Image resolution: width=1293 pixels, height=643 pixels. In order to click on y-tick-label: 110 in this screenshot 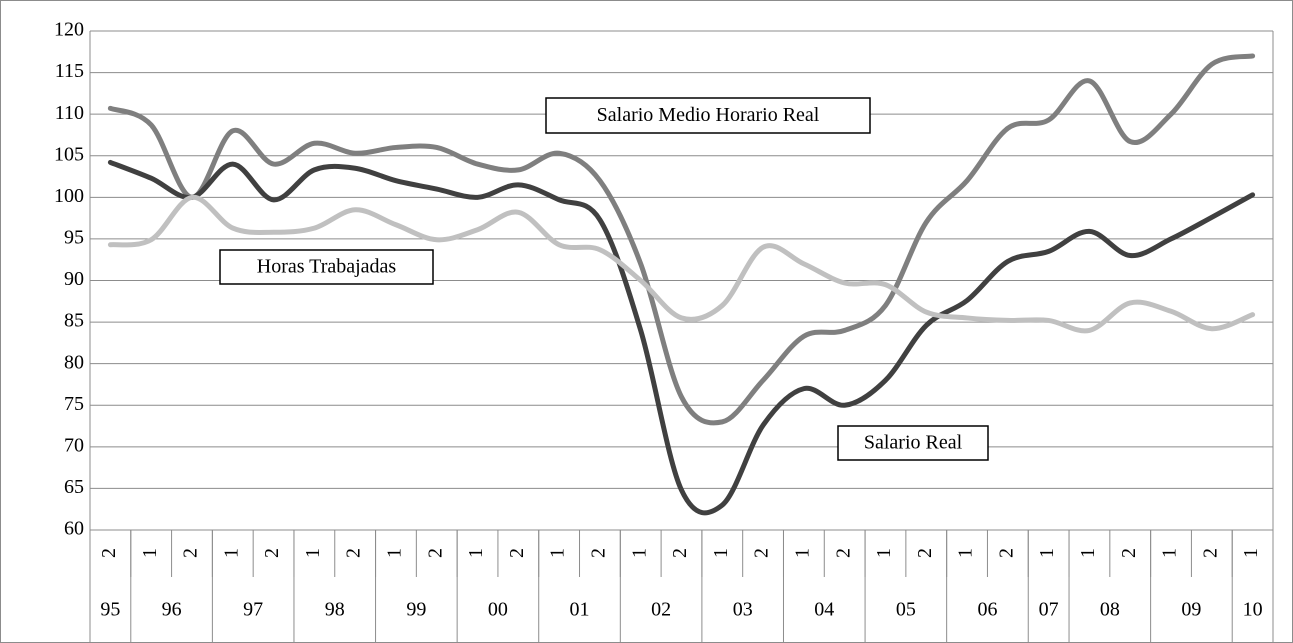, I will do `click(69, 113)`.